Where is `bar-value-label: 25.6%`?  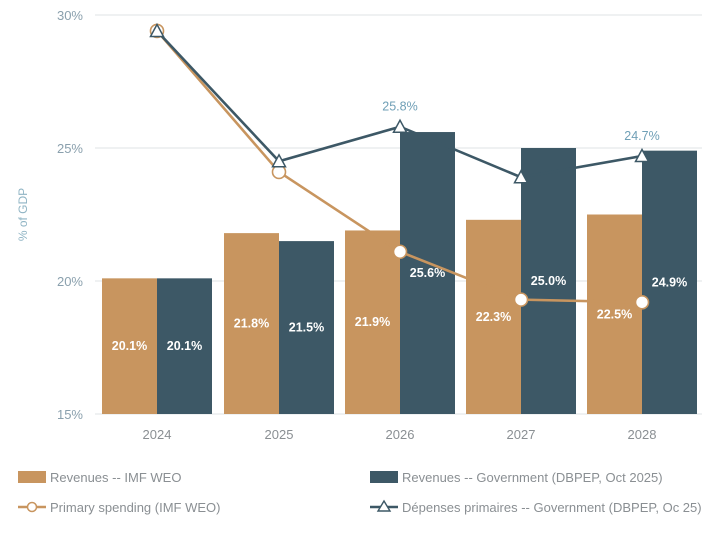 bar-value-label: 25.6% is located at coordinates (427, 273).